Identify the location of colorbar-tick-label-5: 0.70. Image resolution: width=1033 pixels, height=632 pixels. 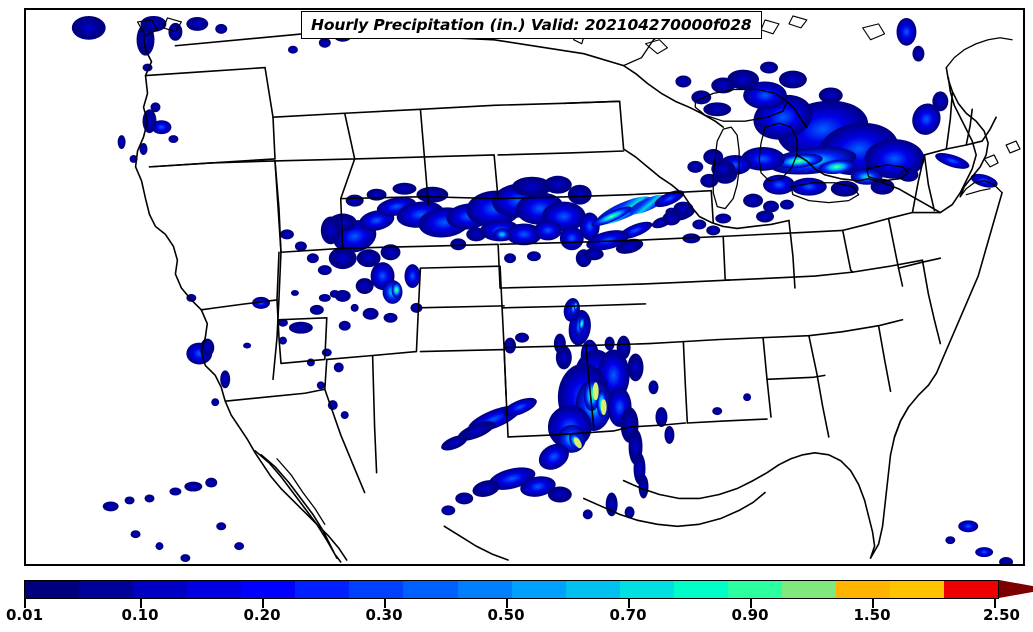
(628, 615).